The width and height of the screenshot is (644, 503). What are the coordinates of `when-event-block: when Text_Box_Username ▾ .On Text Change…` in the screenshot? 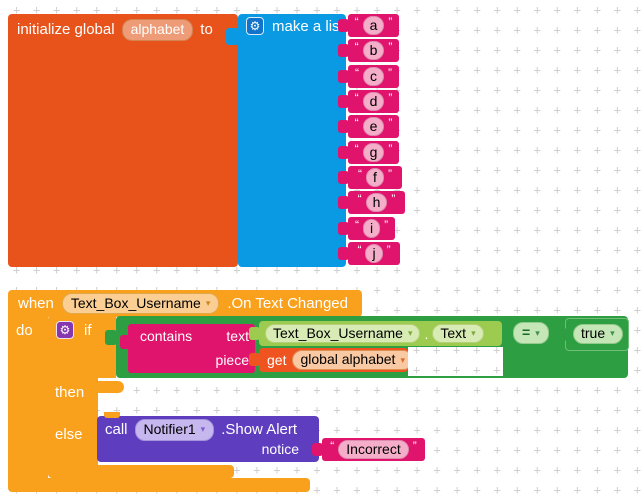 It's located at (185, 303).